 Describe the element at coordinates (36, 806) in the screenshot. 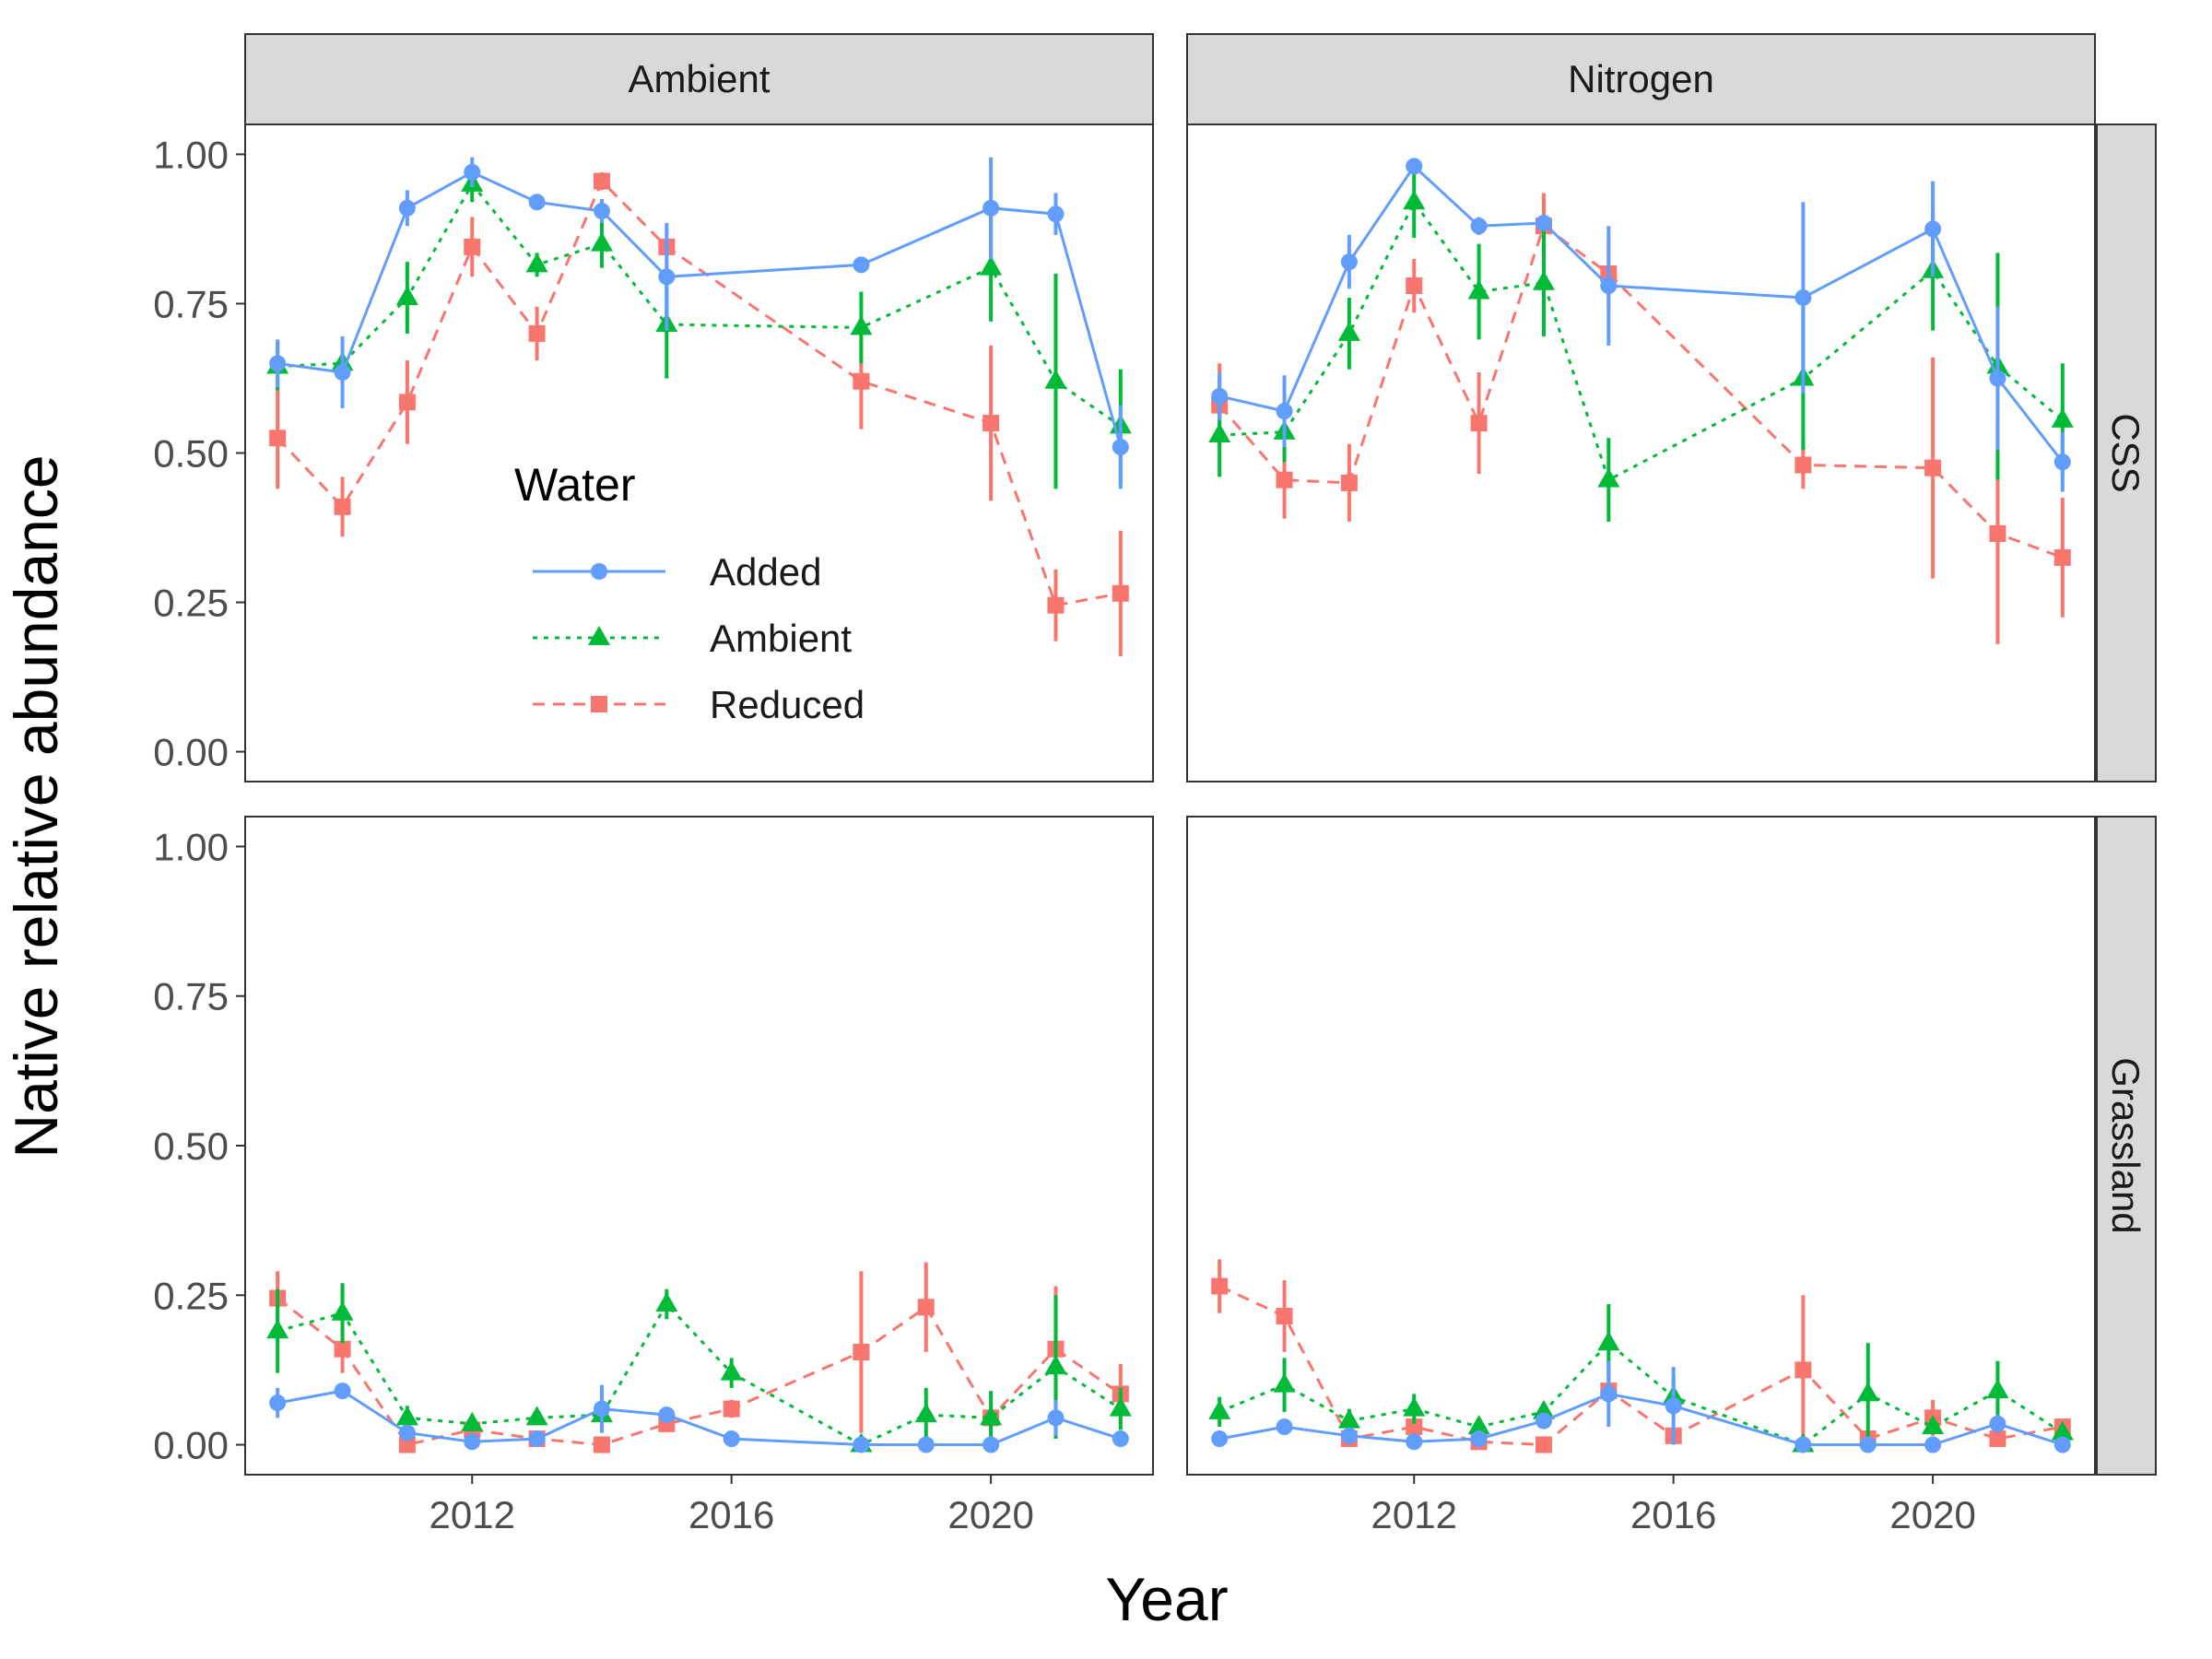

I see `y-axis-title: Native relative abundance` at that location.